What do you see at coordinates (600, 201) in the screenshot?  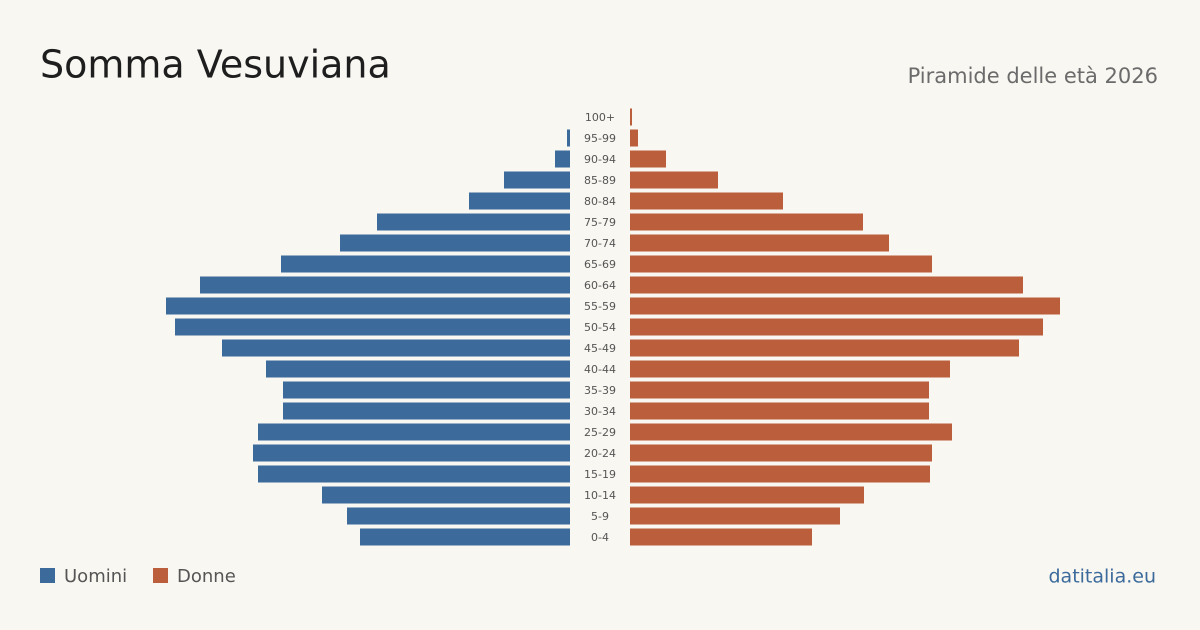 I see `age-label: 80-84` at bounding box center [600, 201].